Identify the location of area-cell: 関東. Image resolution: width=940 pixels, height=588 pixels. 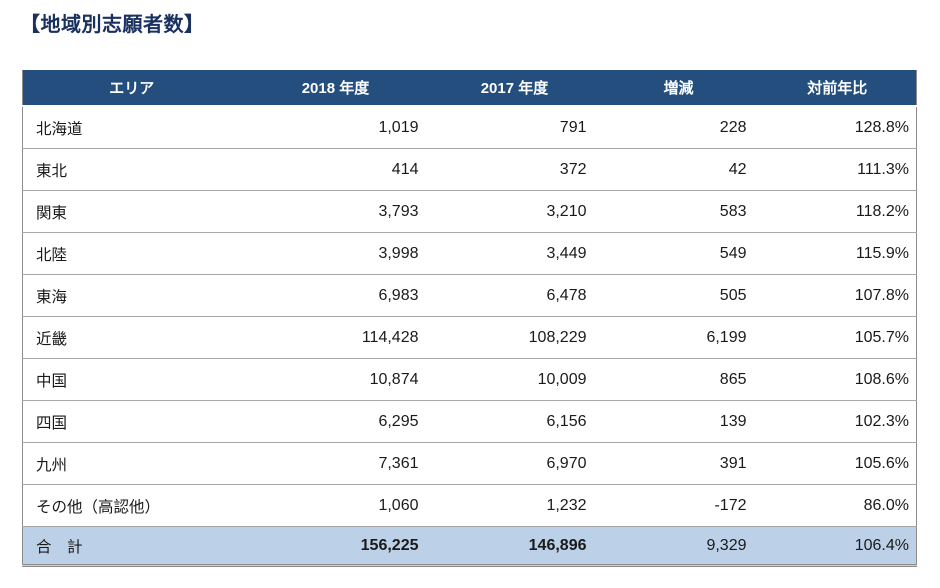
(131, 211).